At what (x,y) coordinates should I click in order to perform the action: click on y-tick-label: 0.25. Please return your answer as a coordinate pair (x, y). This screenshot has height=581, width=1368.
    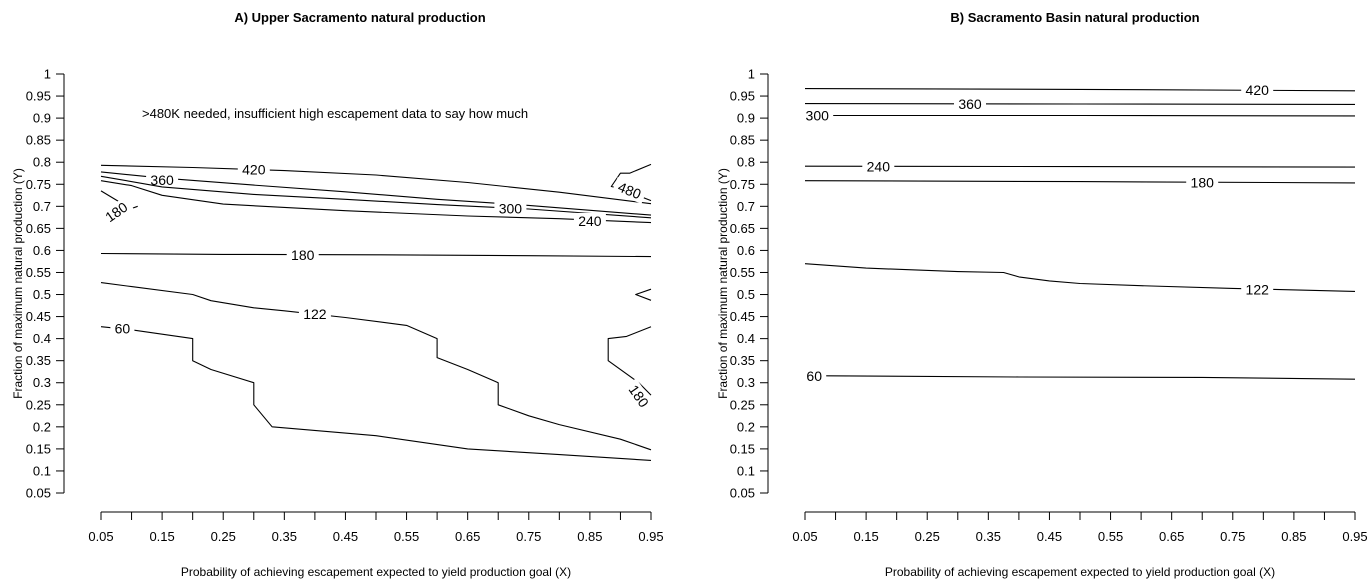
    Looking at the image, I should click on (38, 404).